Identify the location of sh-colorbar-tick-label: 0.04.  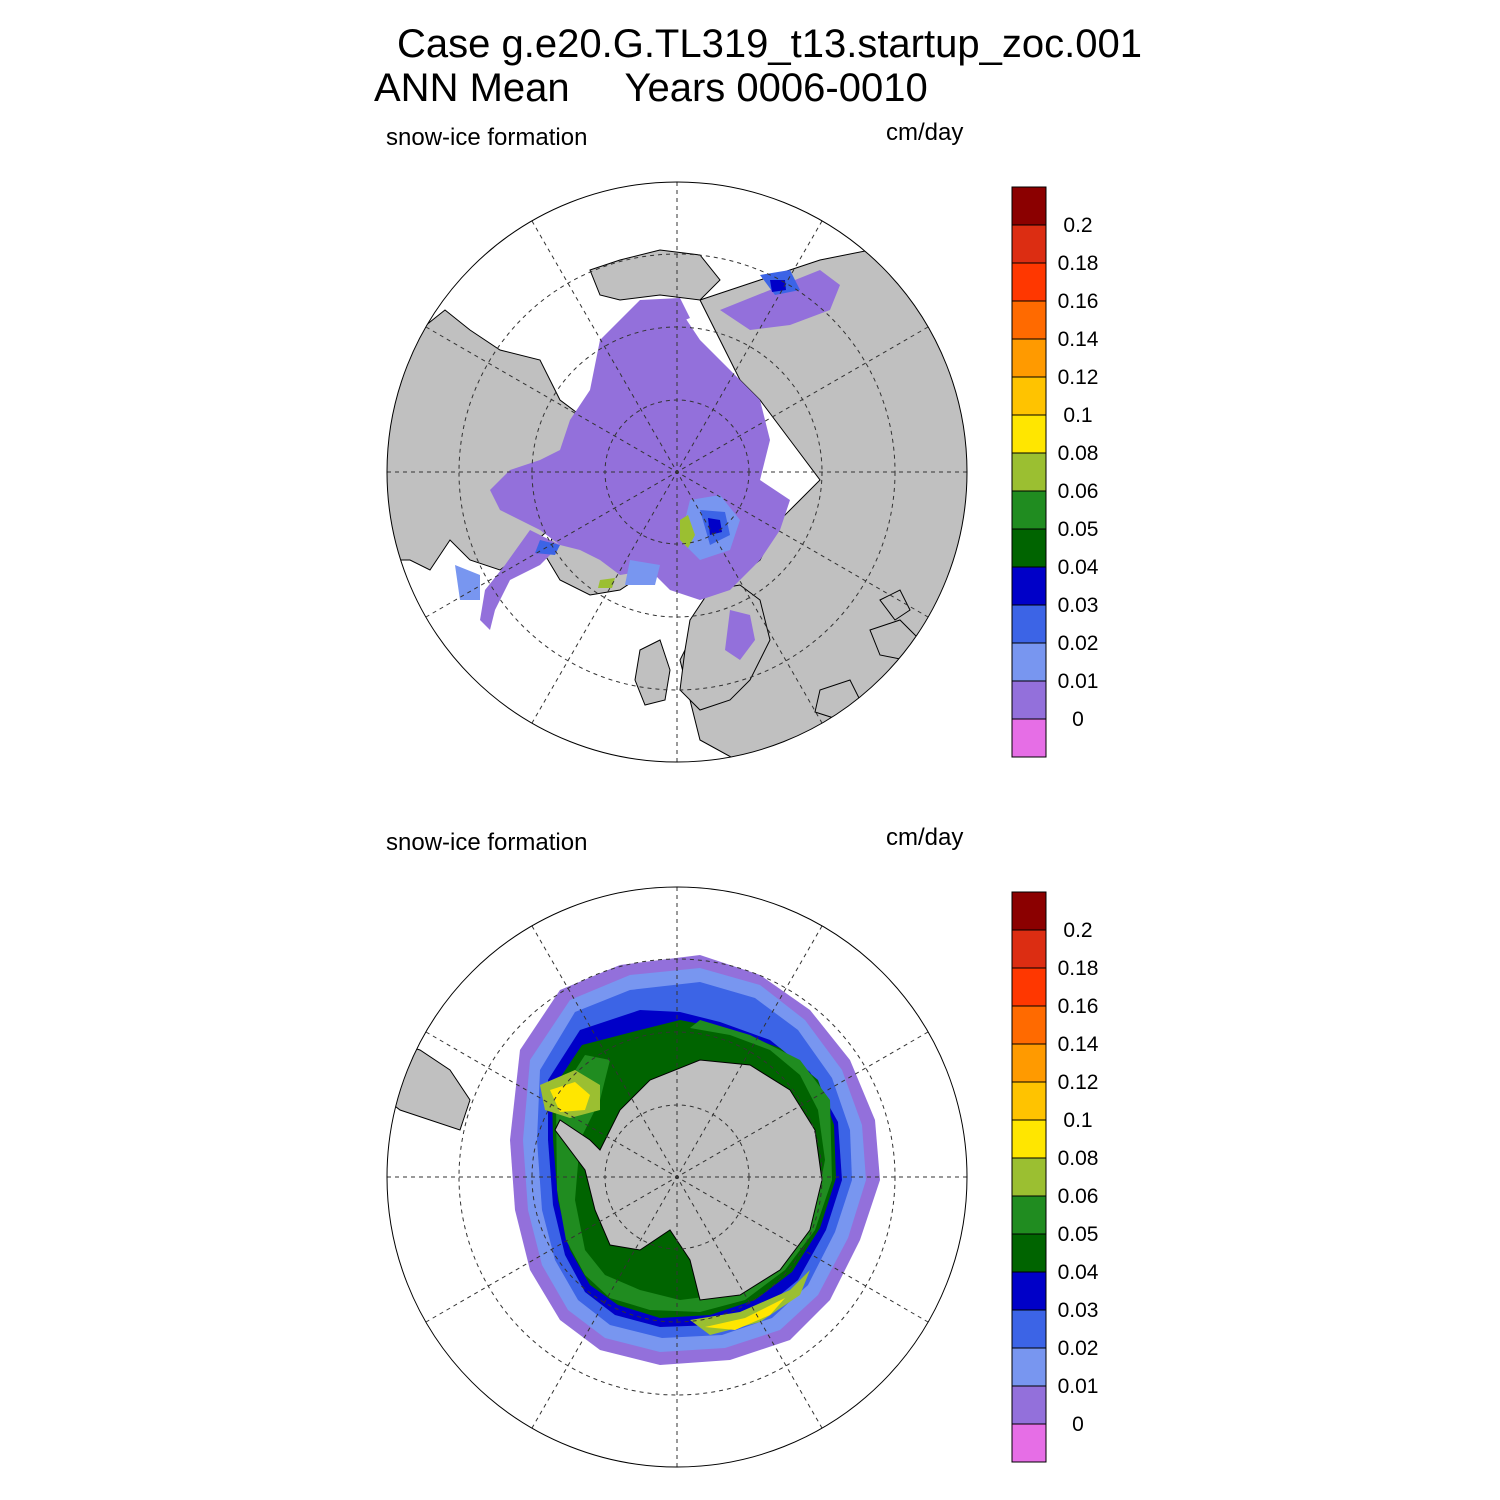
(1078, 1272).